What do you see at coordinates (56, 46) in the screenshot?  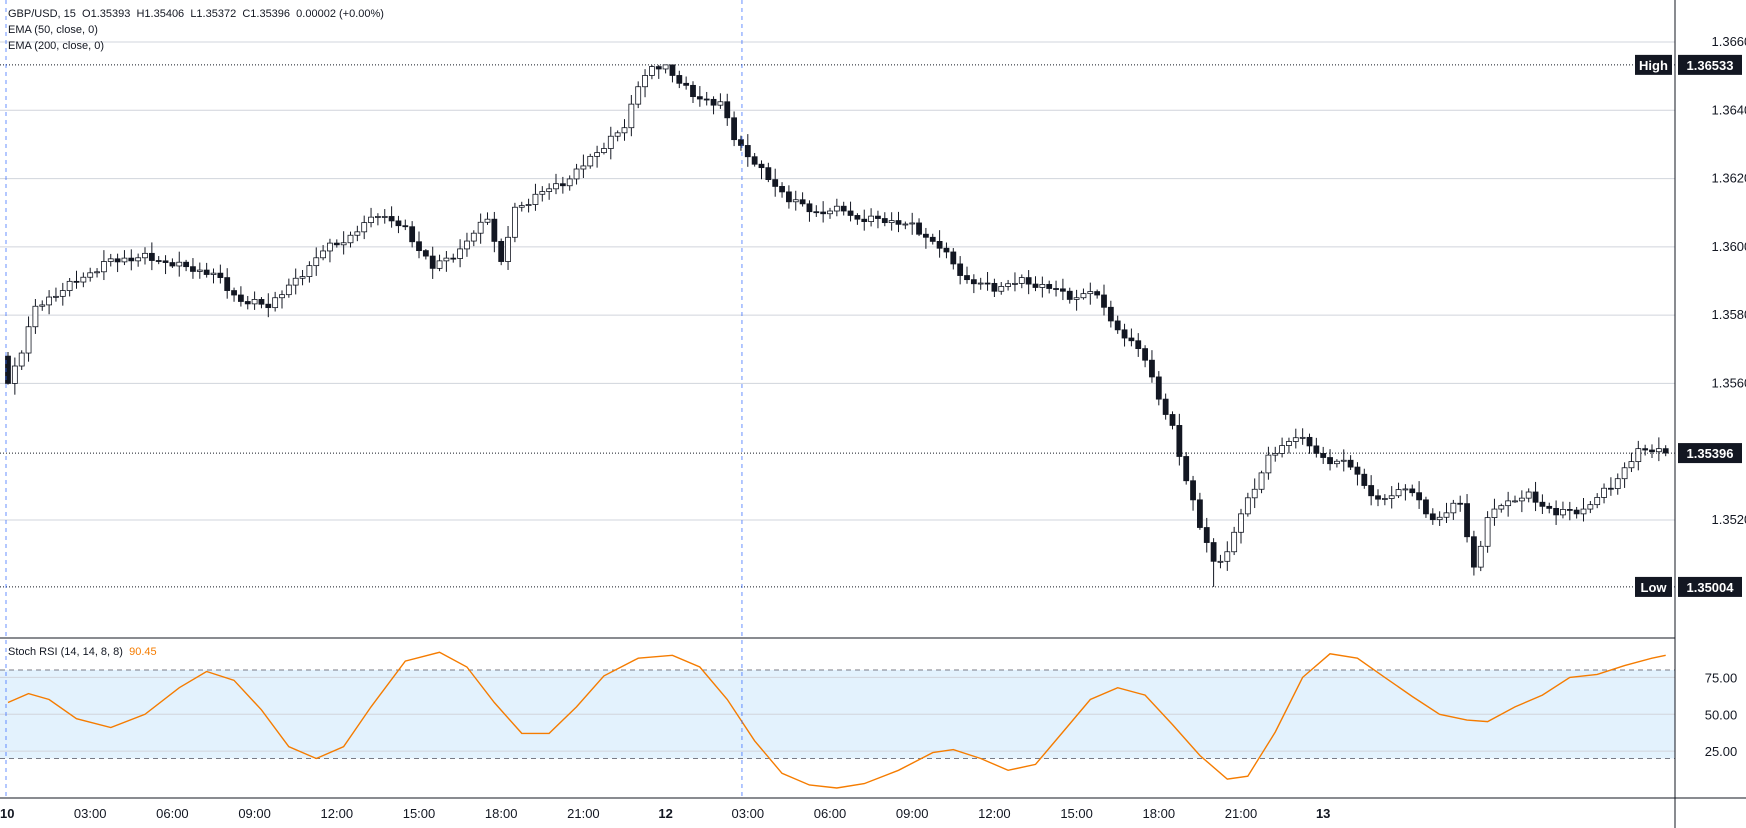 I see `ema200-legend: EMA (200, close, 0)` at bounding box center [56, 46].